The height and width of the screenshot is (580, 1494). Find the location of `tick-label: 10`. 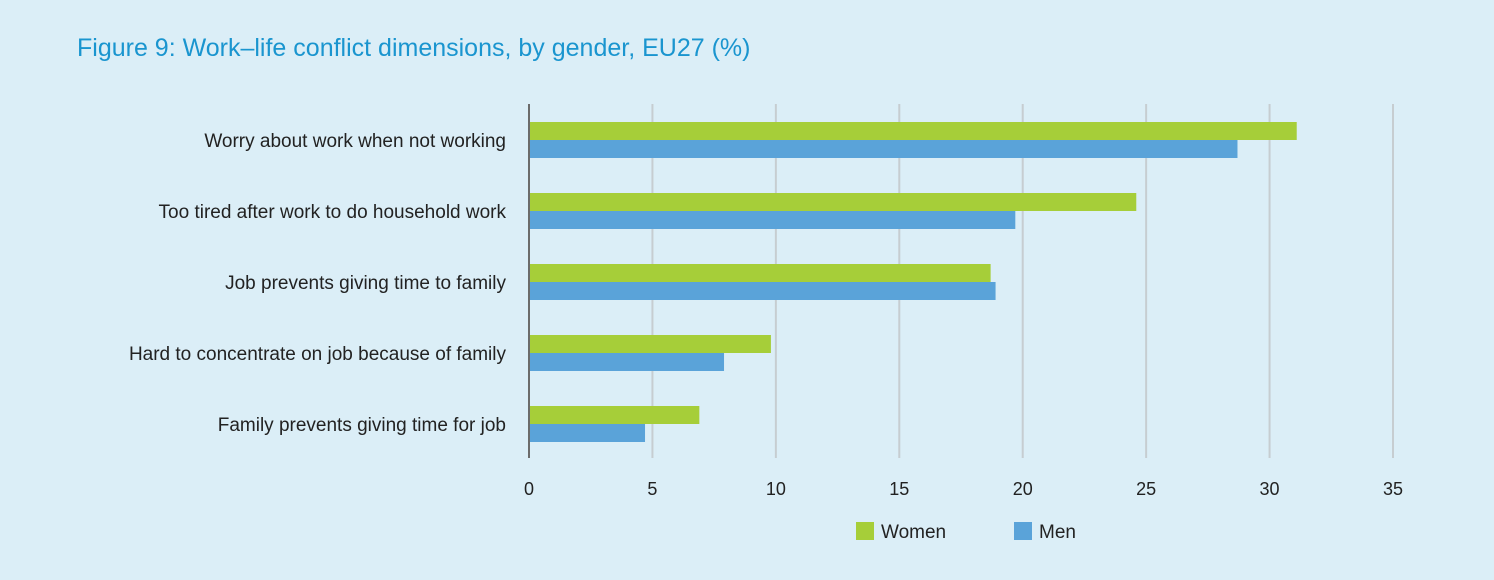

tick-label: 10 is located at coordinates (776, 489).